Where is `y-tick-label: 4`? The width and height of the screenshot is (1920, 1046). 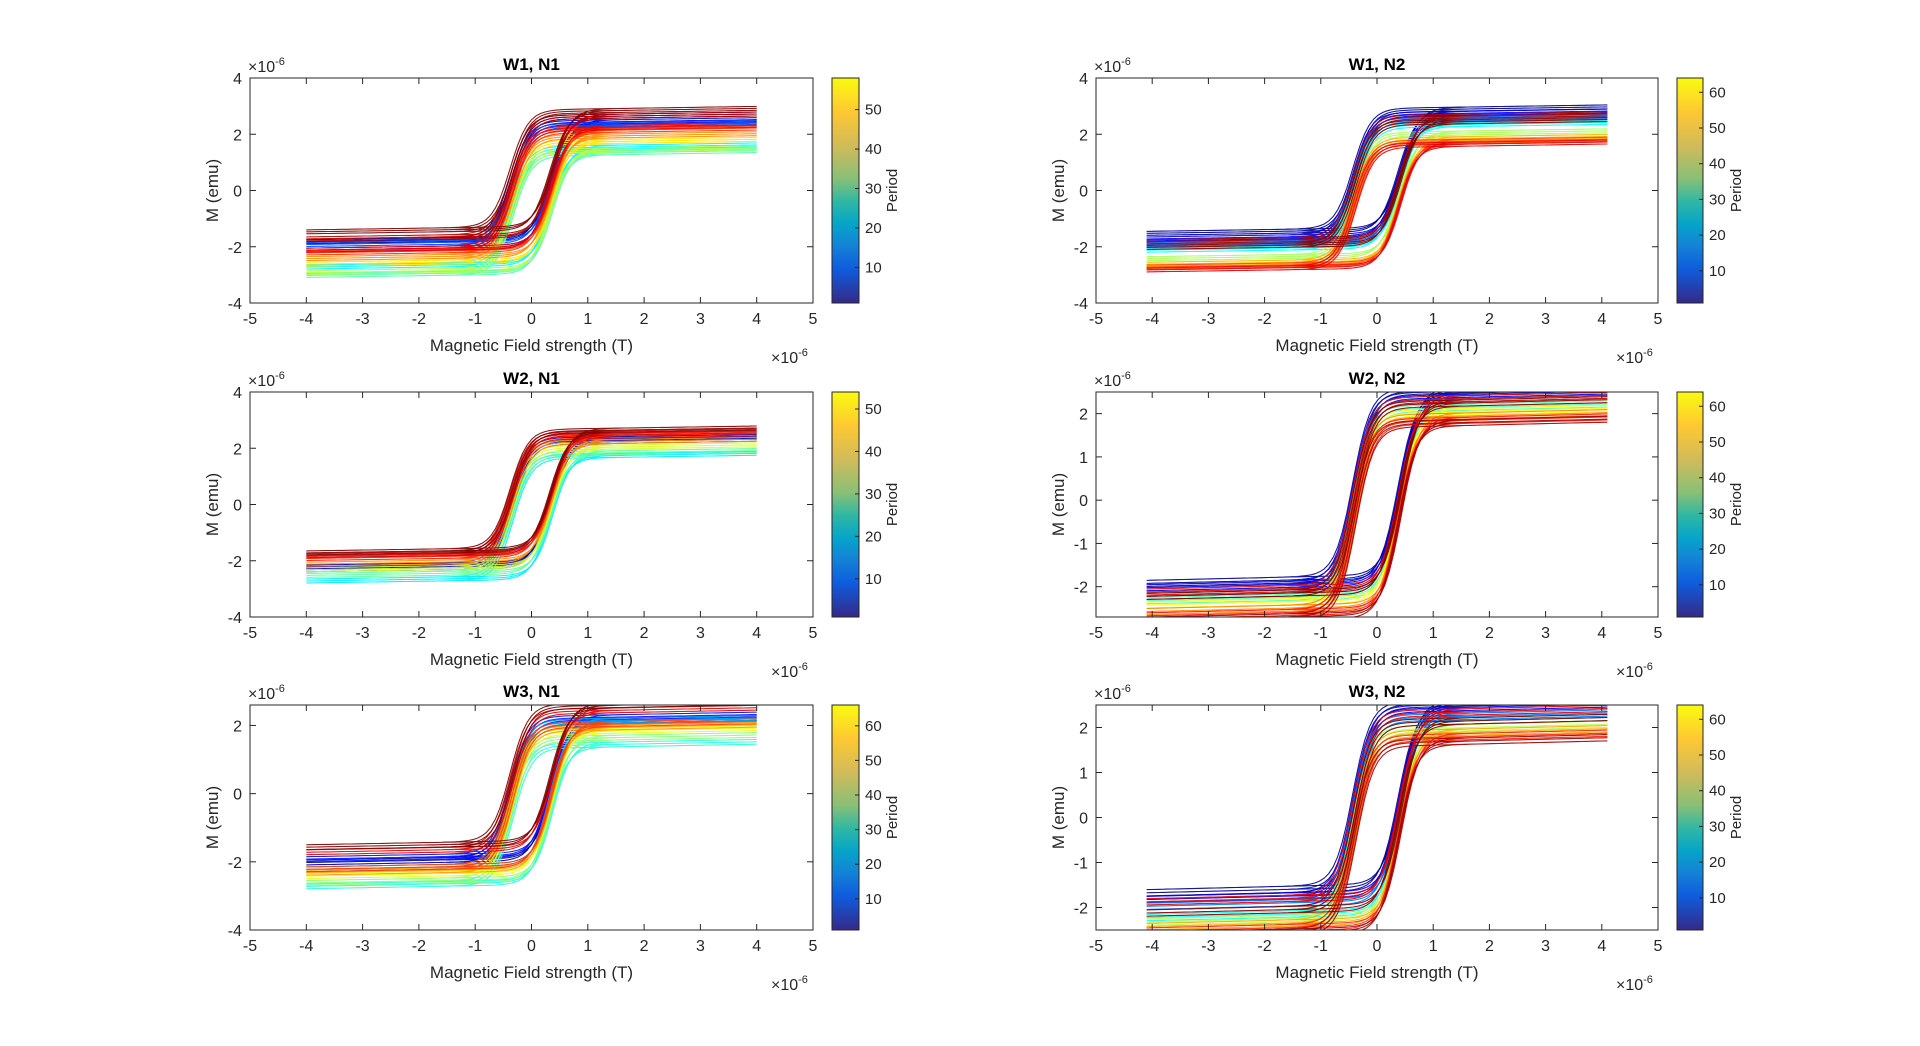 y-tick-label: 4 is located at coordinates (237, 393).